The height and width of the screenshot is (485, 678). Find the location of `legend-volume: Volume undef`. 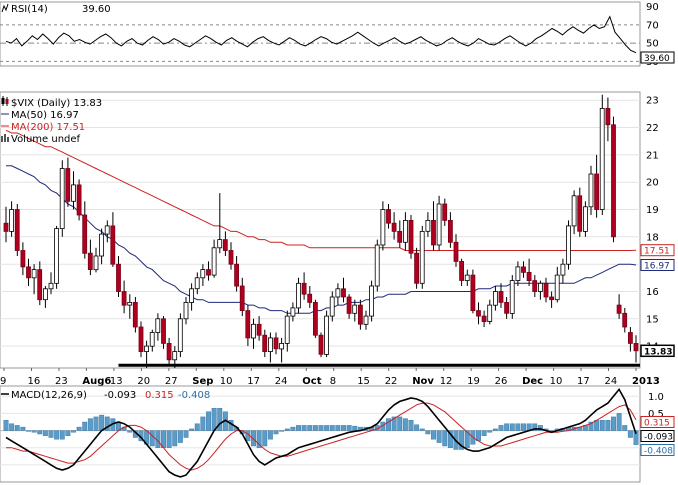

legend-volume: Volume undef is located at coordinates (46, 139).